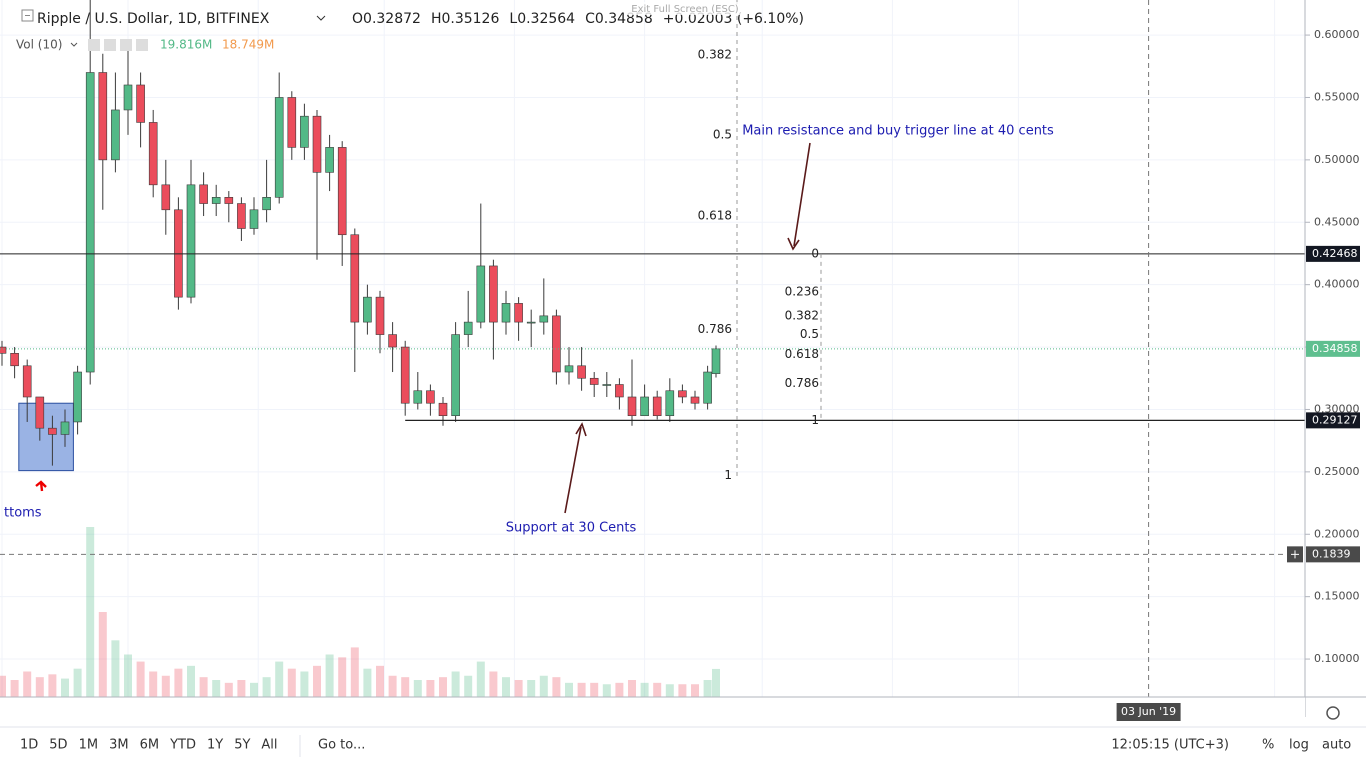 The width and height of the screenshot is (1366, 768). I want to click on price-label: 0.29127, so click(1335, 419).